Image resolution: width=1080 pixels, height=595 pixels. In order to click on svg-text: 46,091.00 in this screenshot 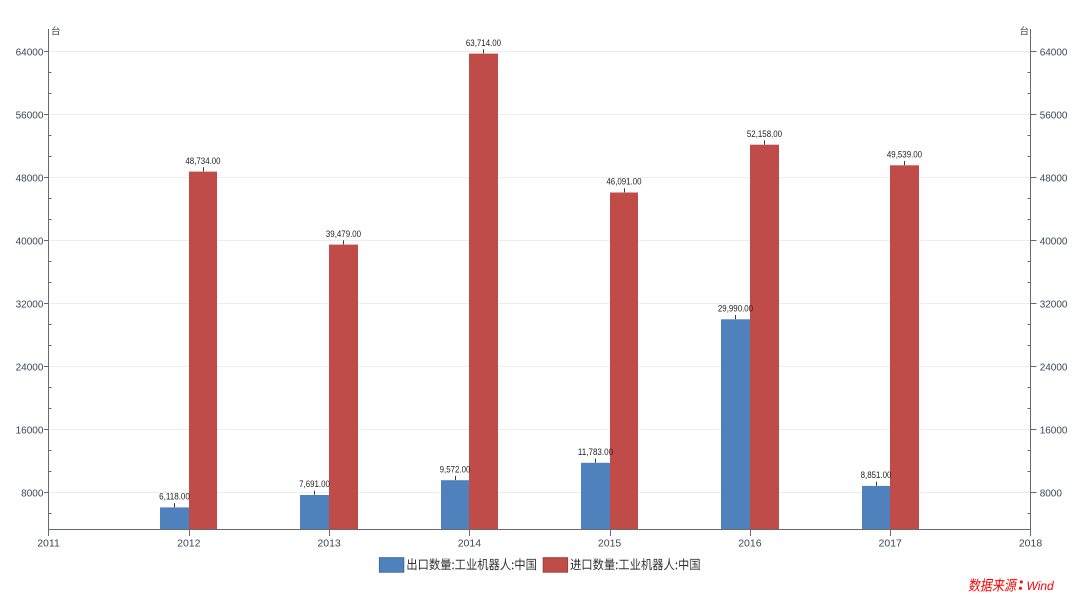, I will do `click(623, 182)`.